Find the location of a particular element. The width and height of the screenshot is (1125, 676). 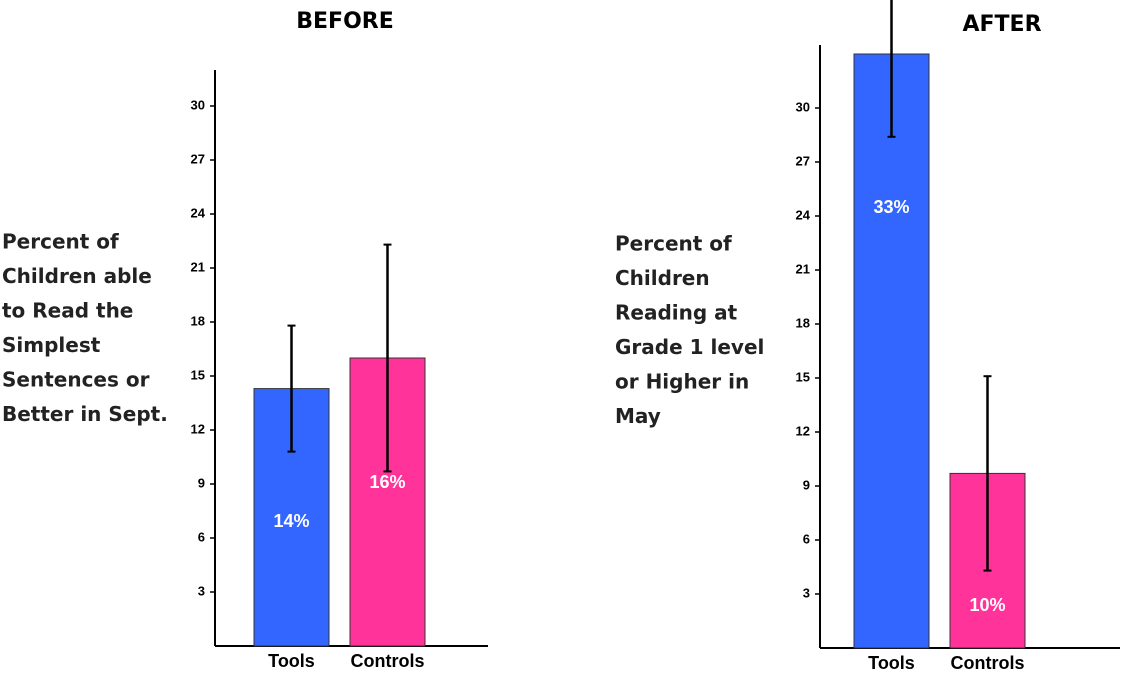

y-axis-label: Grade 1 level is located at coordinates (689, 347).